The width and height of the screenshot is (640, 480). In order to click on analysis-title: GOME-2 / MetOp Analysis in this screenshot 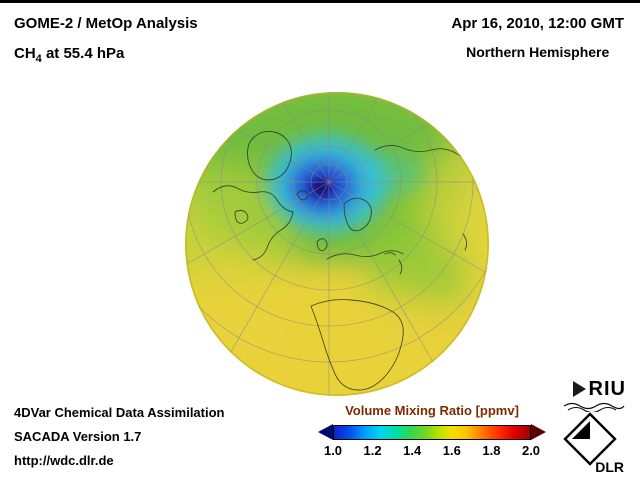, I will do `click(106, 23)`.